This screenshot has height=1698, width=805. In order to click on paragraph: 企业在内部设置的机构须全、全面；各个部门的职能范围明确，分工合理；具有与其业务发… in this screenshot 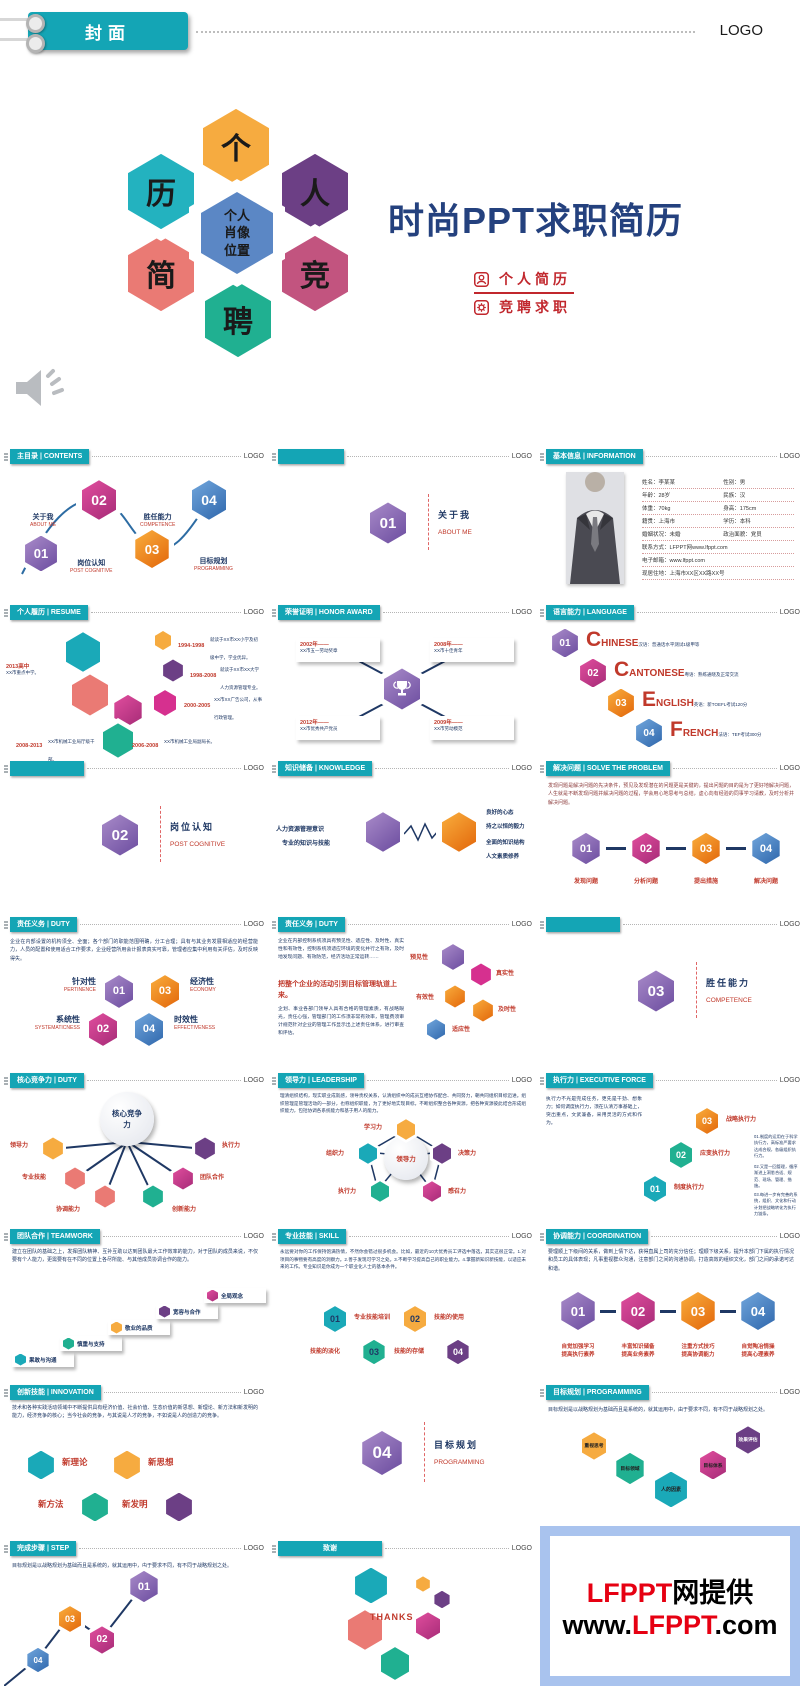, I will do `click(134, 950)`.